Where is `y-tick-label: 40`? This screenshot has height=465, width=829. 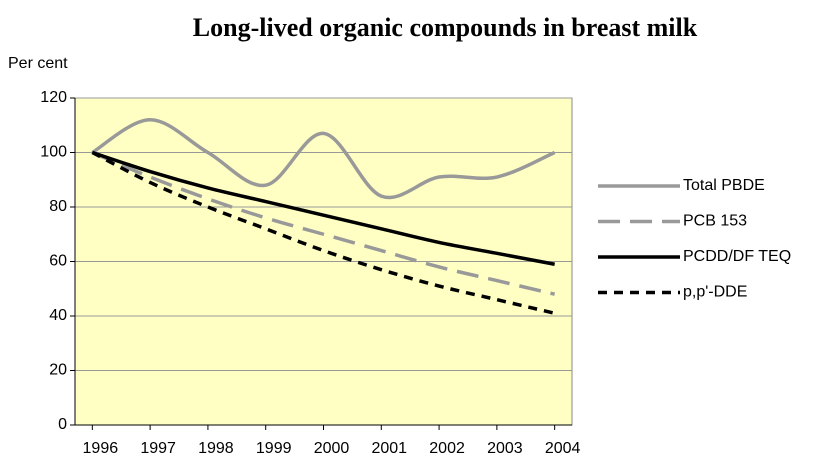
y-tick-label: 40 is located at coordinates (58, 315).